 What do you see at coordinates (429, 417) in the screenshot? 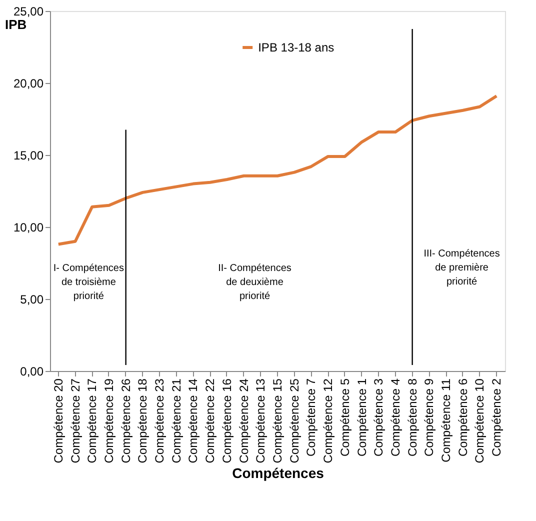
I see `x-tick-label: Compétence 9` at bounding box center [429, 417].